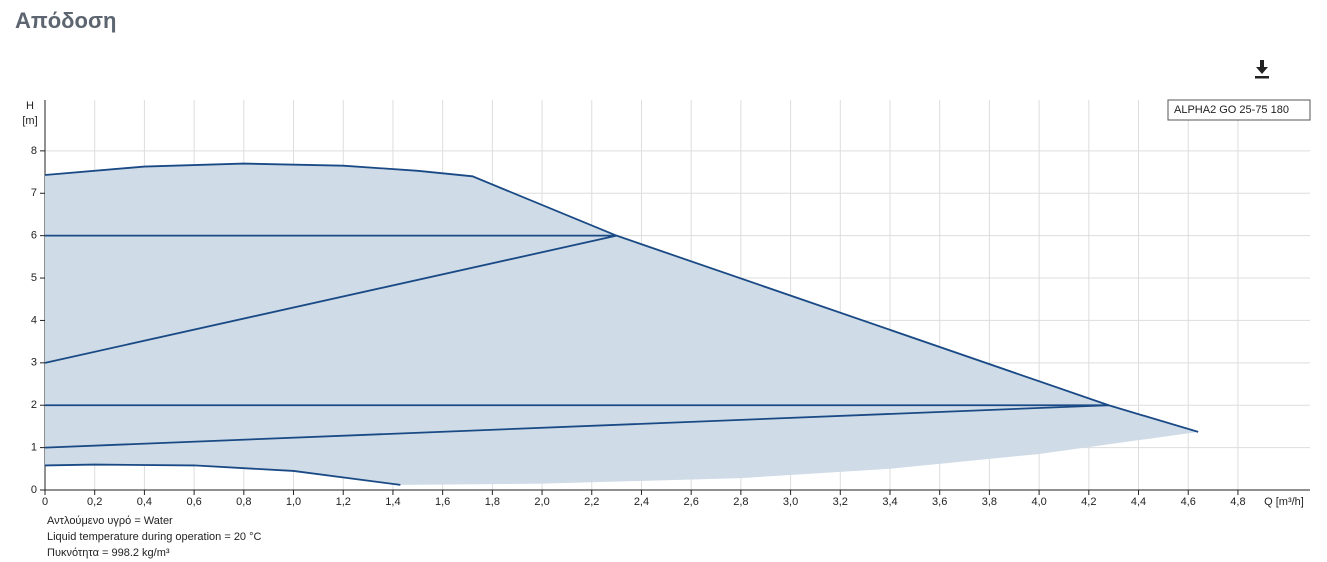 Image resolution: width=1327 pixels, height=562 pixels. What do you see at coordinates (1237, 502) in the screenshot?
I see `x-tick-label: 4,8` at bounding box center [1237, 502].